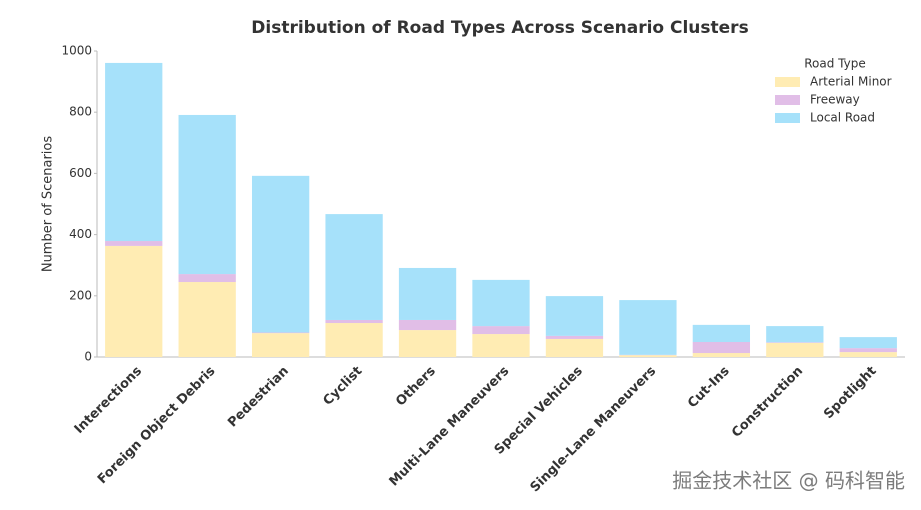 The height and width of the screenshot is (510, 921). Describe the element at coordinates (88, 357) in the screenshot. I see `y-tick-label: 0` at that location.